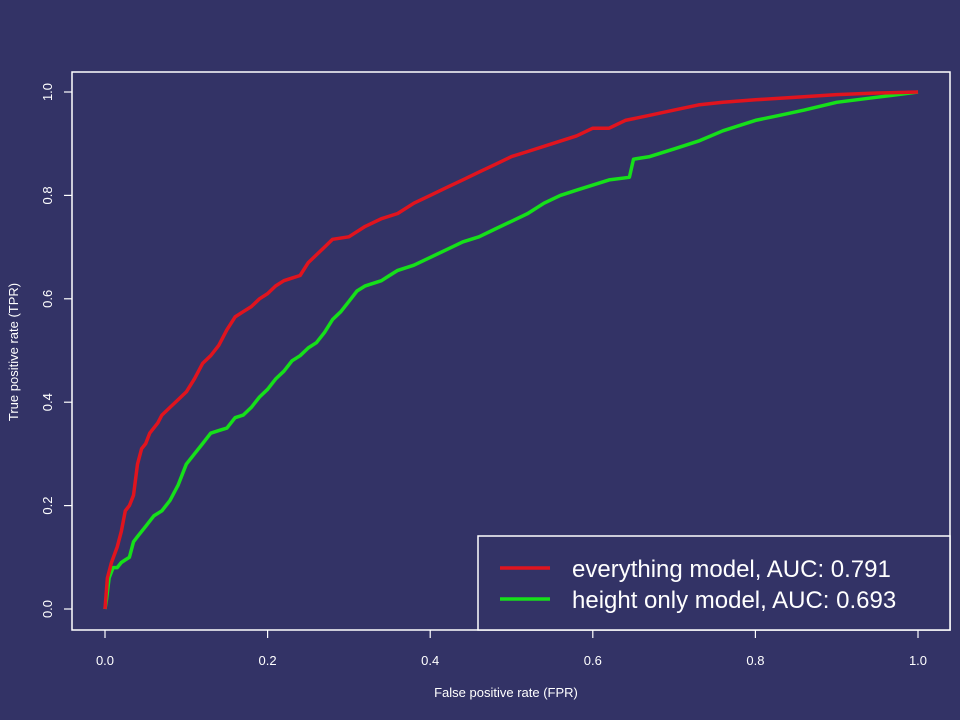  What do you see at coordinates (56, 350) in the screenshot?
I see `y-axis: 0.0 0.2 0.4 0.6 0.8 1.0` at bounding box center [56, 350].